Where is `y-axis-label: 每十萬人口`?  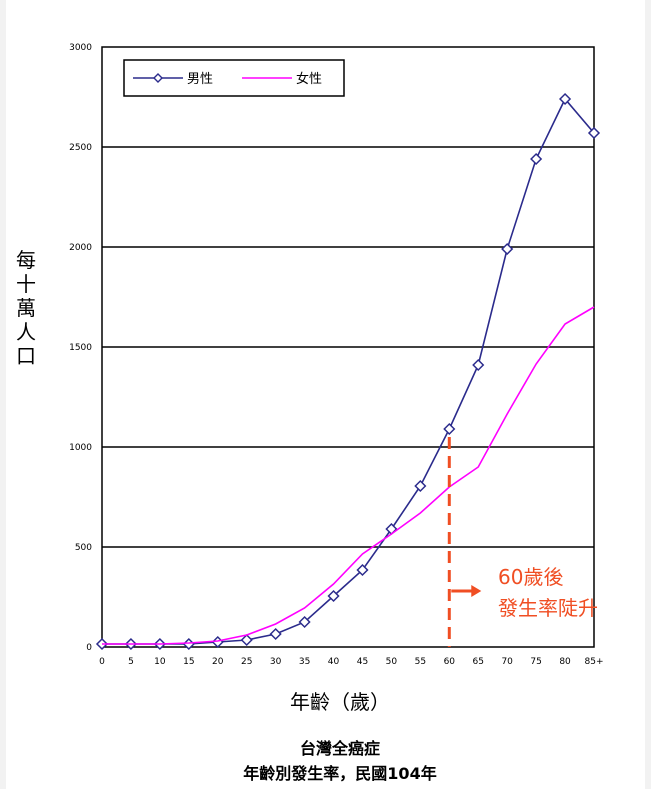
y-axis-label: 每十萬人口 is located at coordinates (26, 308).